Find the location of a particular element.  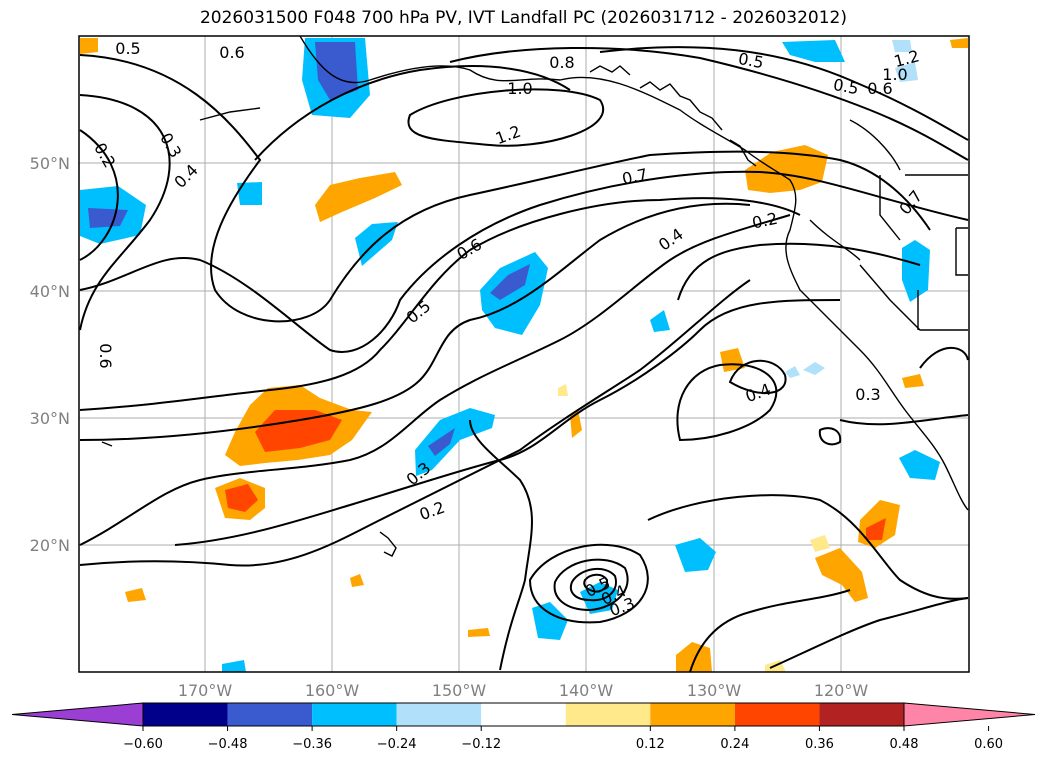

lat-tick-label: 20°N is located at coordinates (50, 545).